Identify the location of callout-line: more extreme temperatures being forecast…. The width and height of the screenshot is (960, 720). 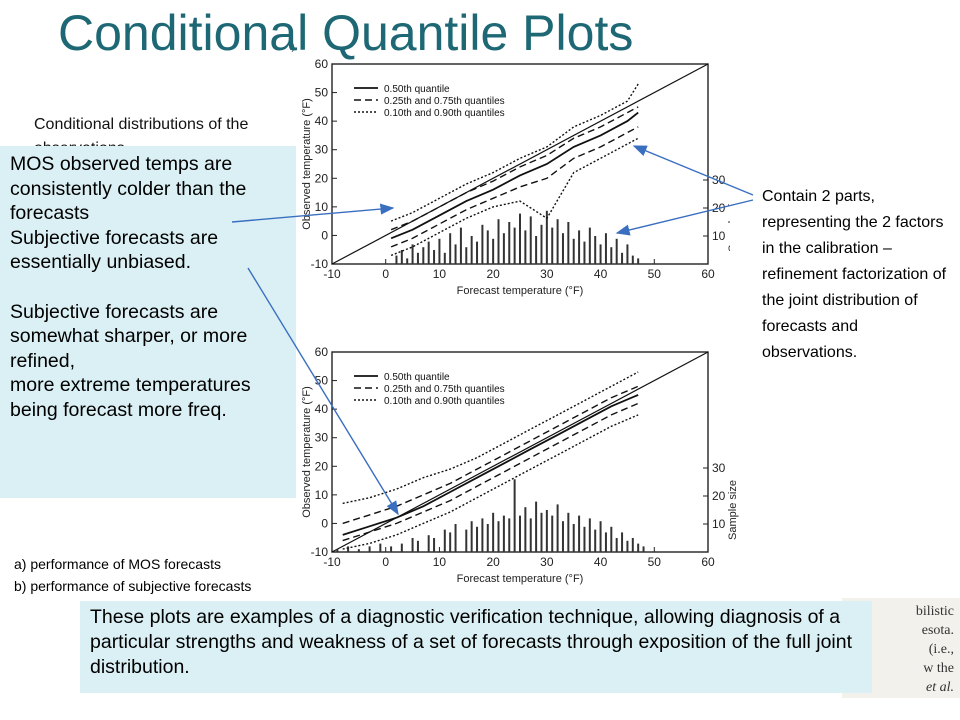
(130, 397).